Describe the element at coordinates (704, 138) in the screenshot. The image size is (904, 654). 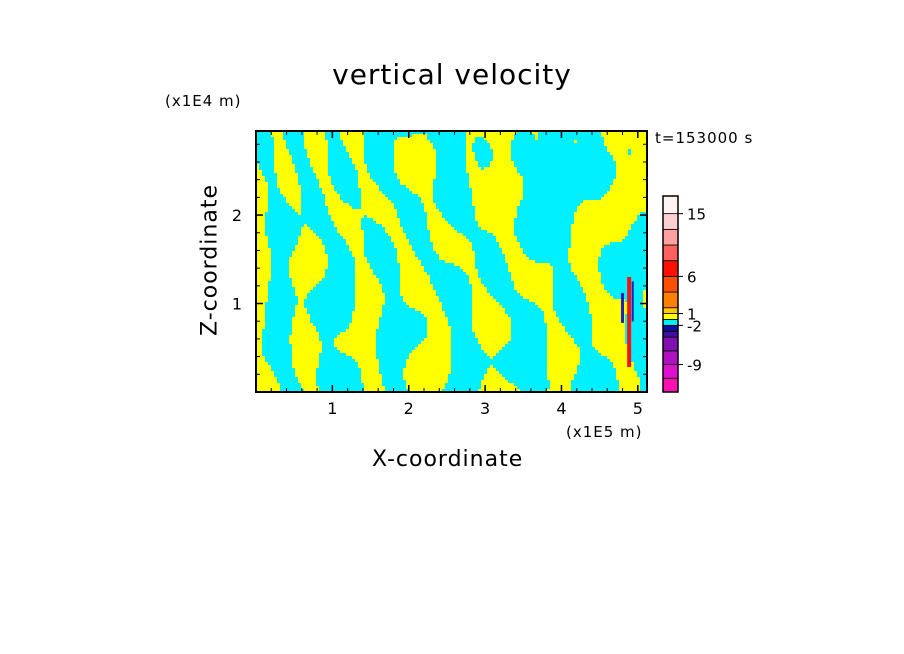
I see `time-label: t=153000 s` at that location.